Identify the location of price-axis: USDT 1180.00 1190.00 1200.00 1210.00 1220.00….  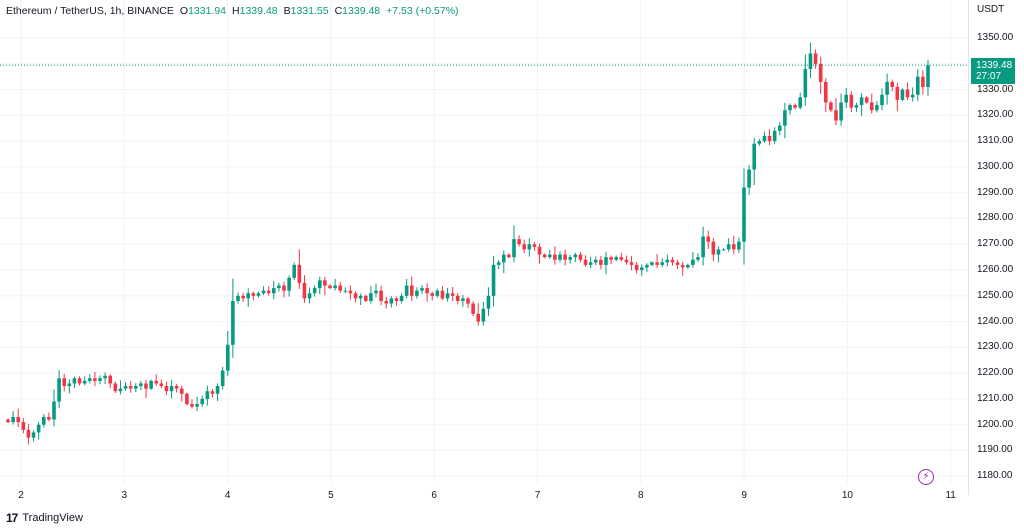
(996, 247).